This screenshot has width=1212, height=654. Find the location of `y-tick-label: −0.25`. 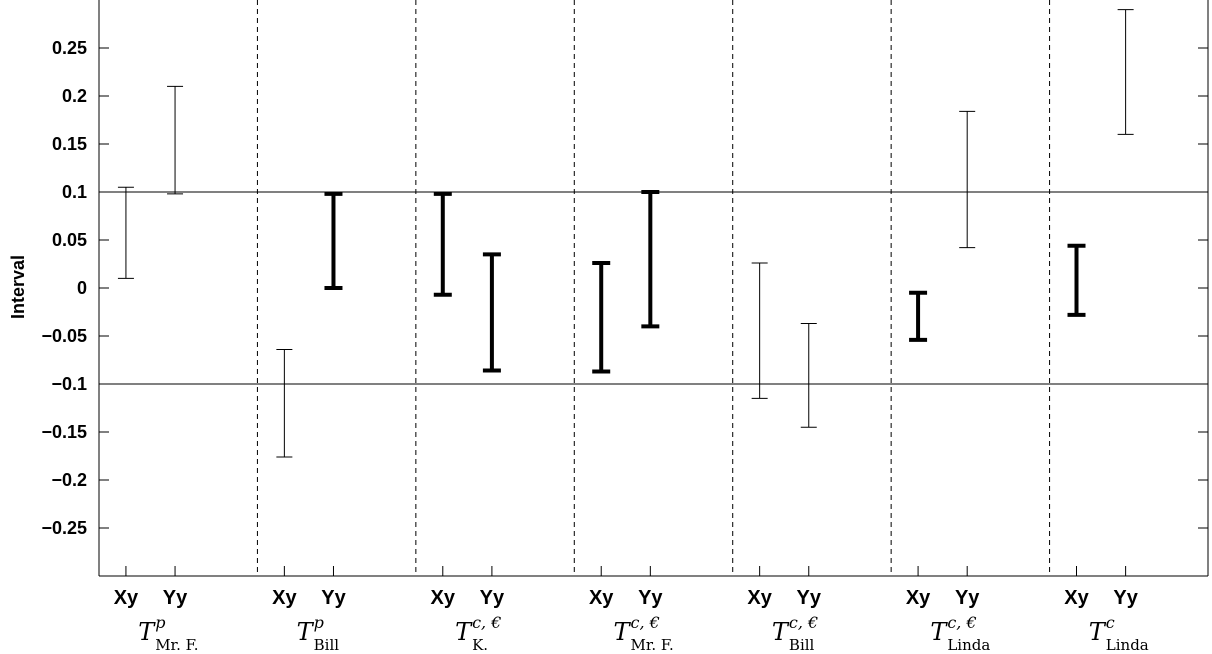

y-tick-label: −0.25 is located at coordinates (64, 528).